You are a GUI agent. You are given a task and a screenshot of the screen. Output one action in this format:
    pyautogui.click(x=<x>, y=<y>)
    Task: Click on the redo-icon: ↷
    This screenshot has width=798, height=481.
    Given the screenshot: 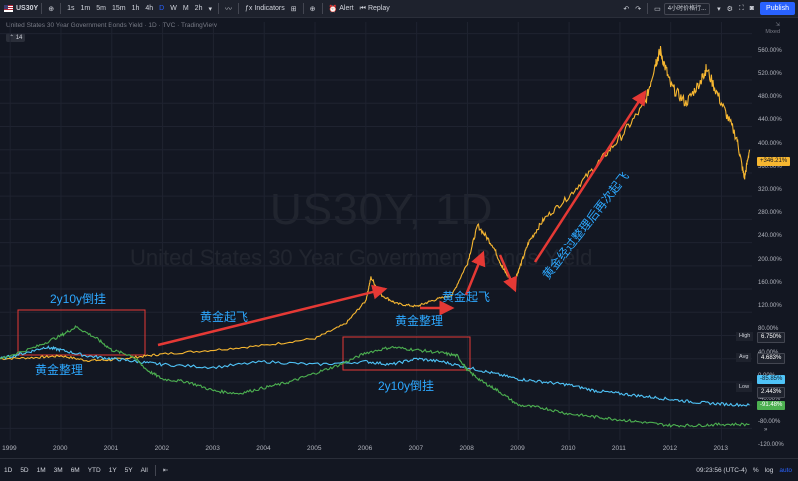 What is the action you would take?
    pyautogui.click(x=638, y=9)
    